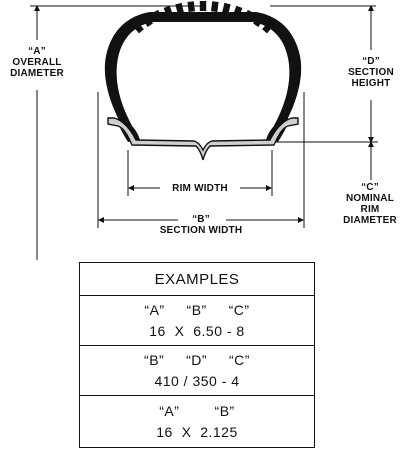  I want to click on section-height-label: “D” SECTION HEIGHT, so click(371, 72).